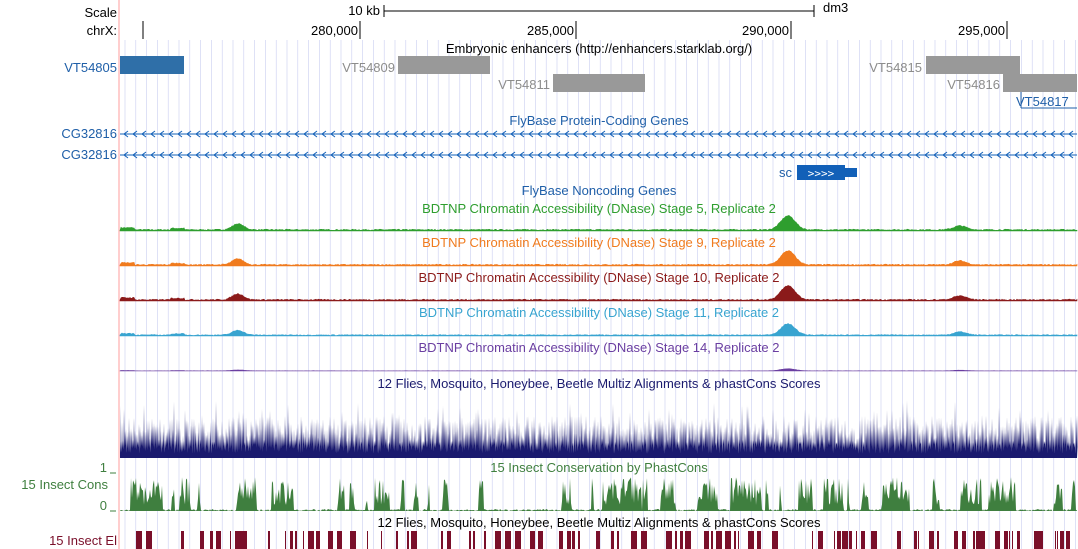 This screenshot has height=549, width=1078. I want to click on enhancer-item-vt54815: VT54815, so click(944, 65).